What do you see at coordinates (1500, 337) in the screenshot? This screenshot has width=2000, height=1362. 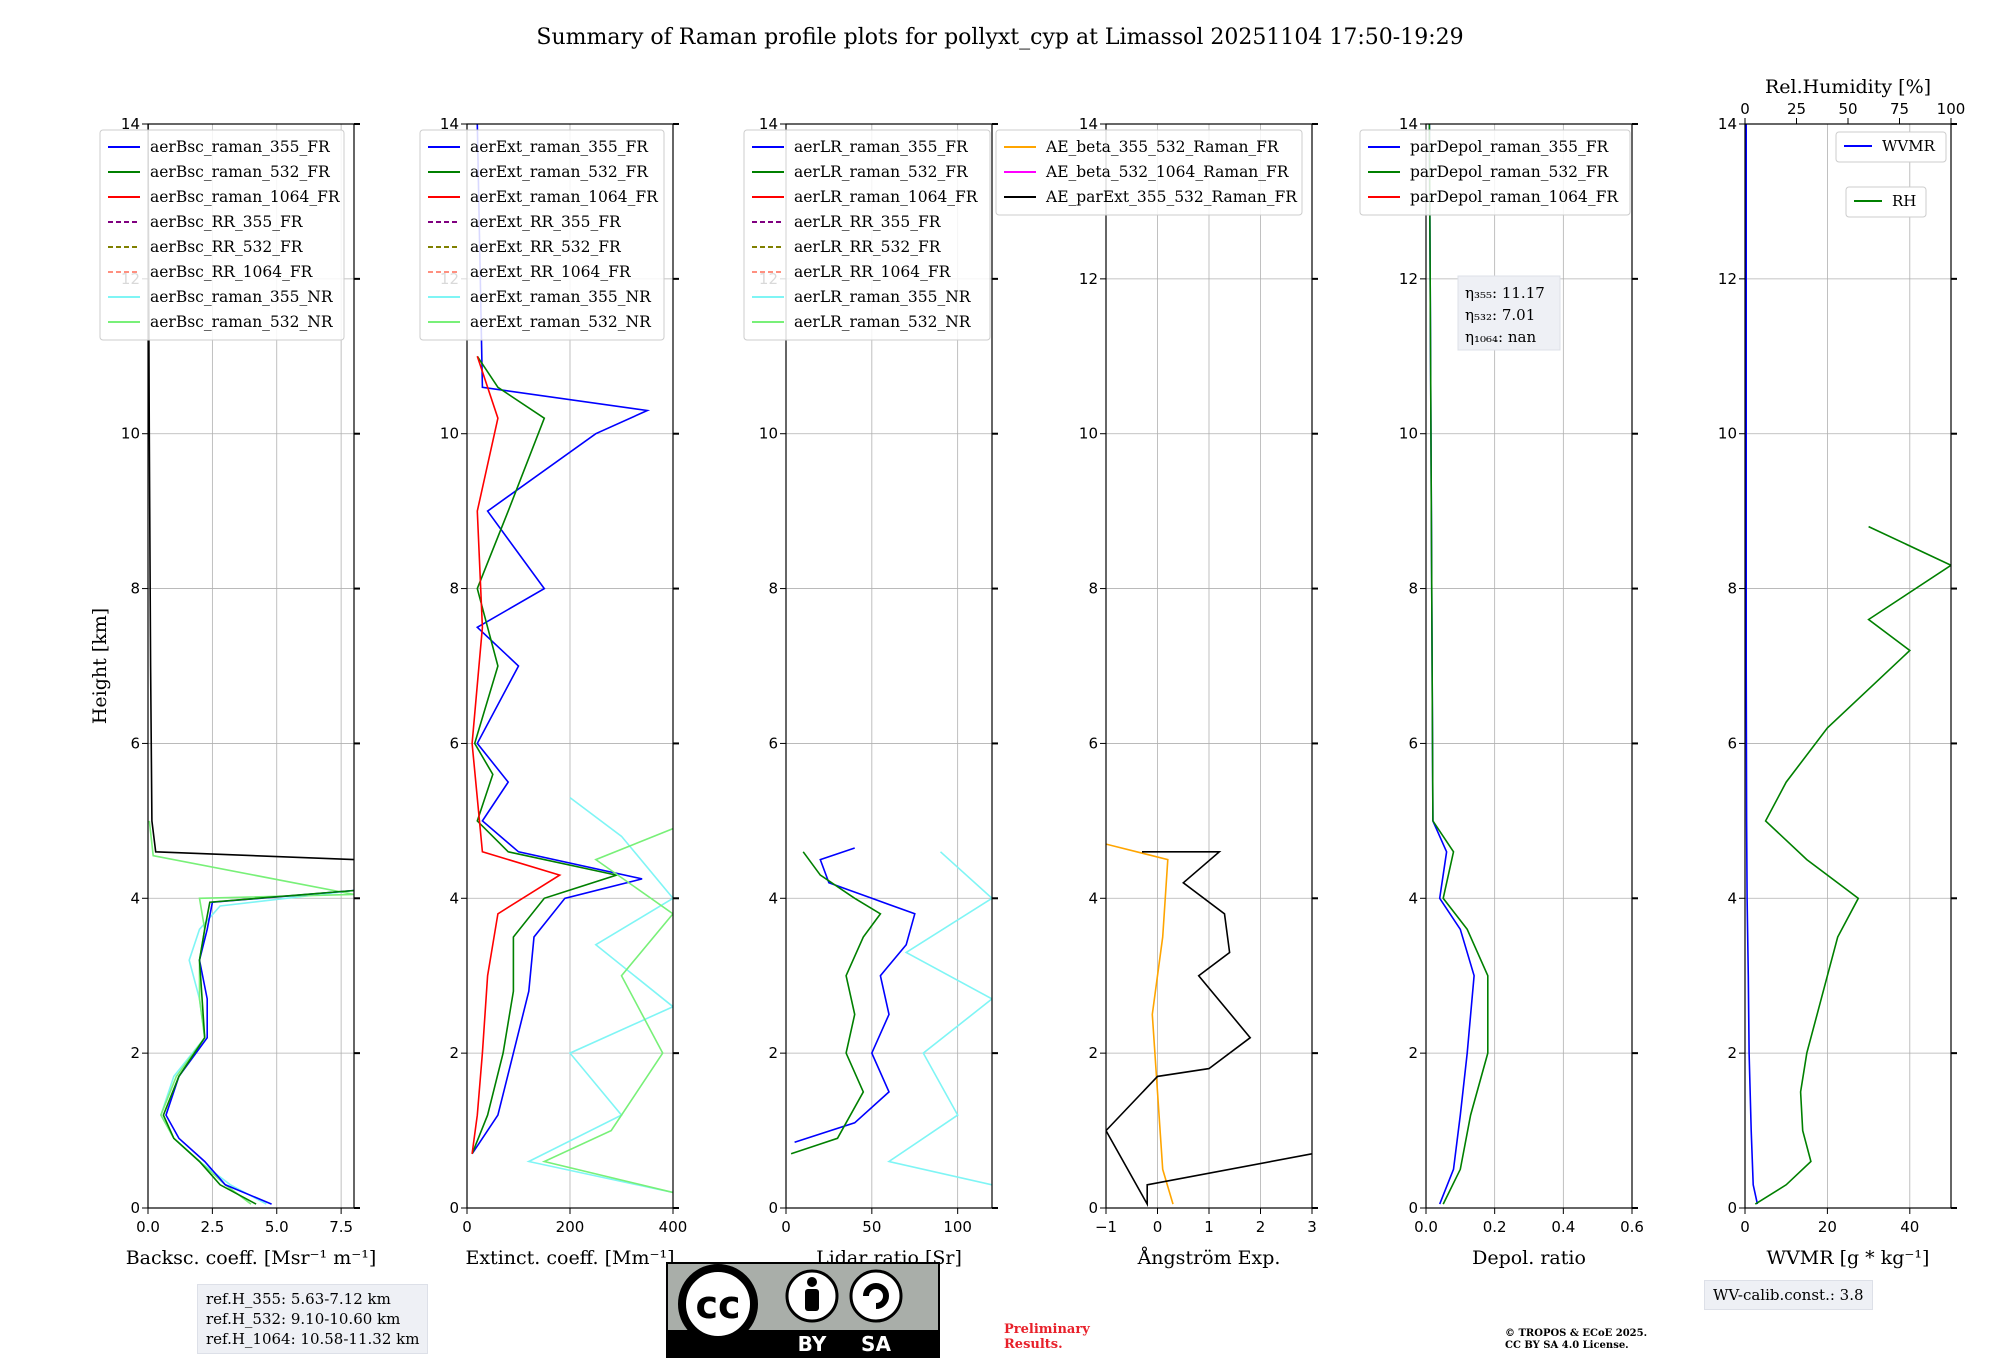 I see `eta-label: η₁₀₆₄: nan` at bounding box center [1500, 337].